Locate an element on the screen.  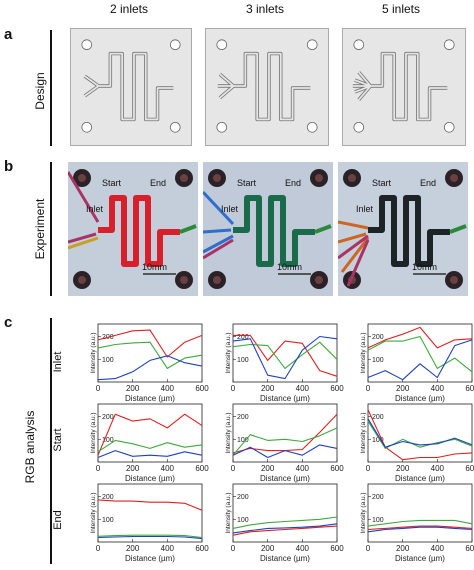
photo-2-inlets-drawing: Start End Inlet 10mm is located at coordinates (133, 229).